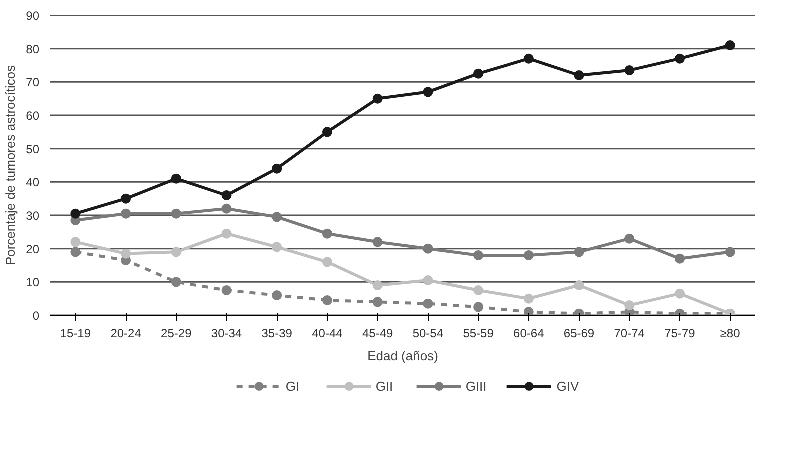 This screenshot has height=465, width=795. What do you see at coordinates (76, 333) in the screenshot?
I see `x-tick-label: 15-19` at bounding box center [76, 333].